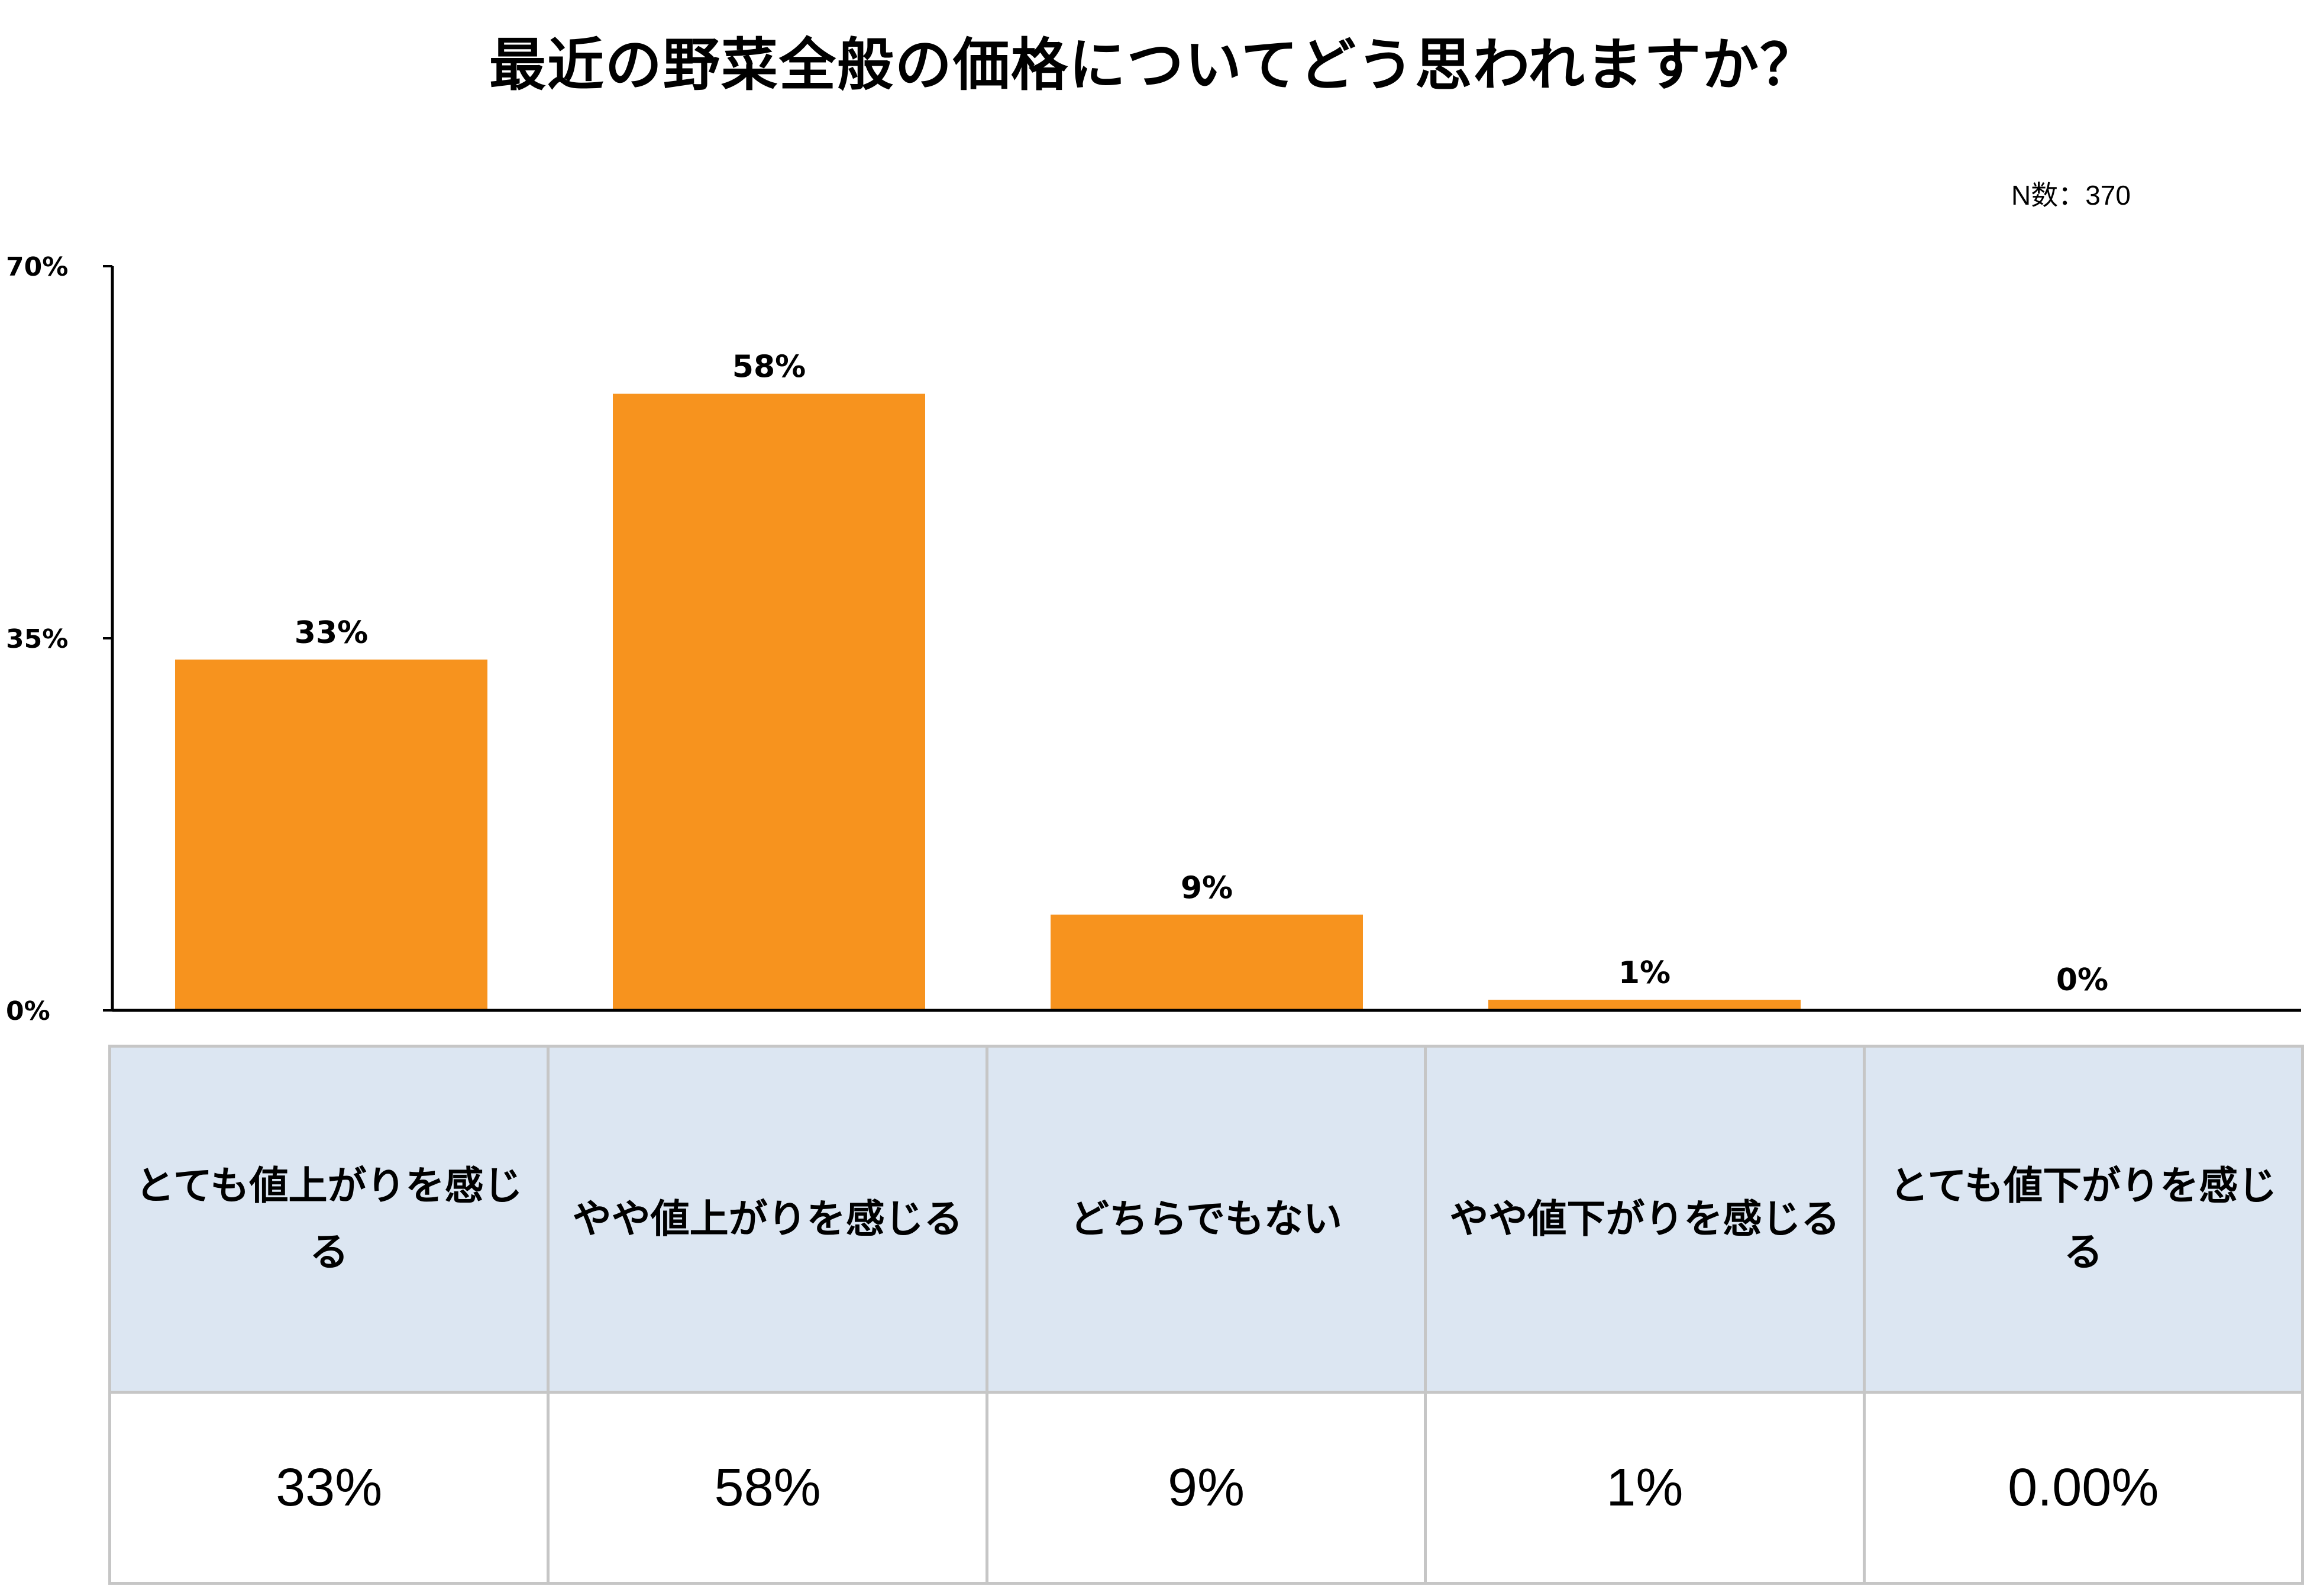 This screenshot has height=1596, width=2307. I want to click on data-label: 9%, so click(1207, 888).